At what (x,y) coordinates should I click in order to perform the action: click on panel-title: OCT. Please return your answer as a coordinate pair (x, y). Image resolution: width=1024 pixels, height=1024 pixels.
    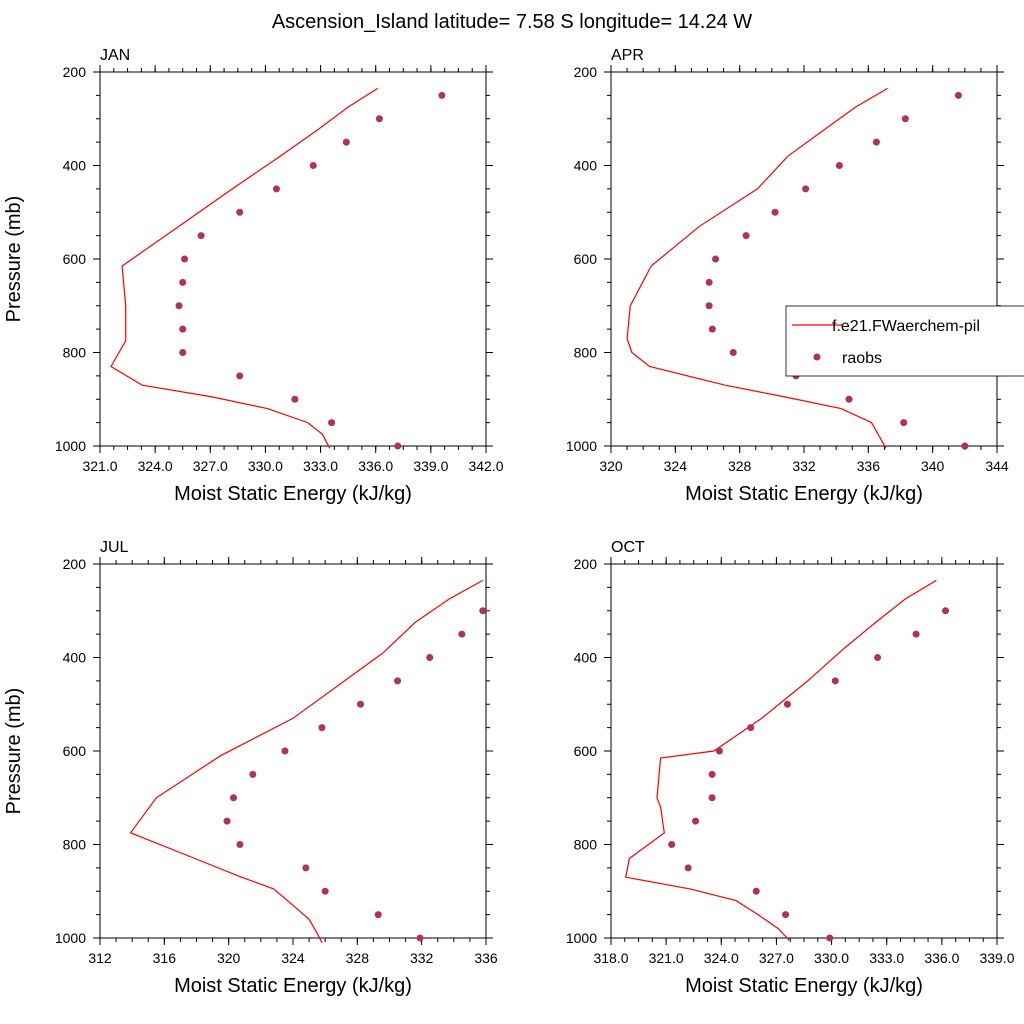
    Looking at the image, I should click on (628, 547).